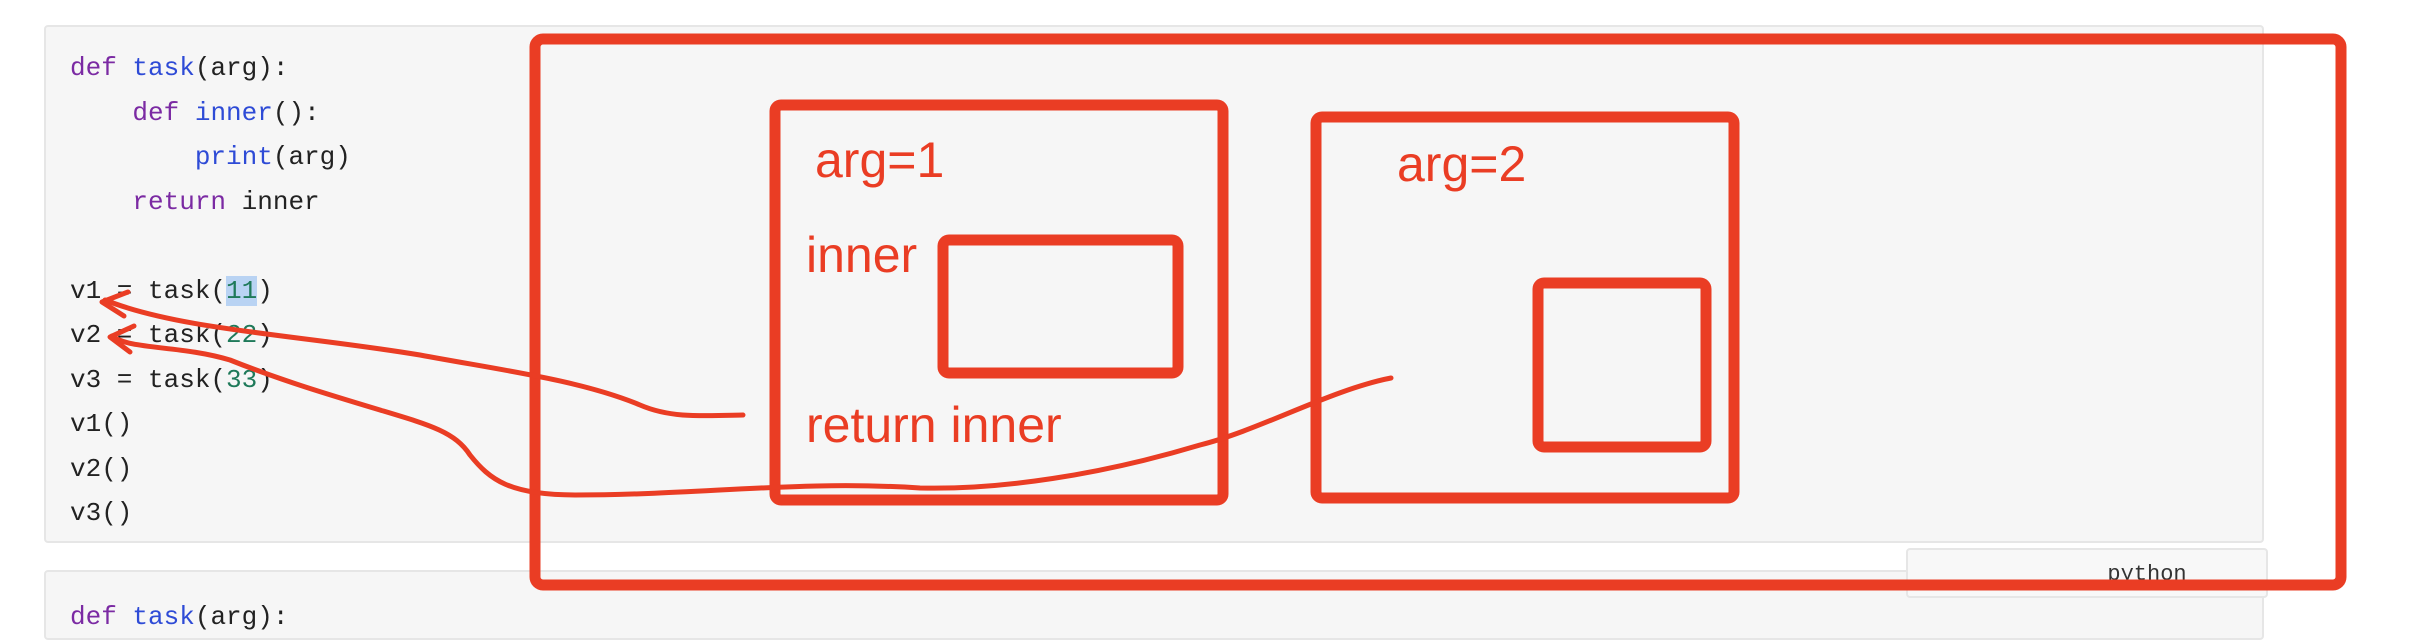 Image resolution: width=2420 pixels, height=640 pixels. I want to click on code-token: 33, so click(242, 379).